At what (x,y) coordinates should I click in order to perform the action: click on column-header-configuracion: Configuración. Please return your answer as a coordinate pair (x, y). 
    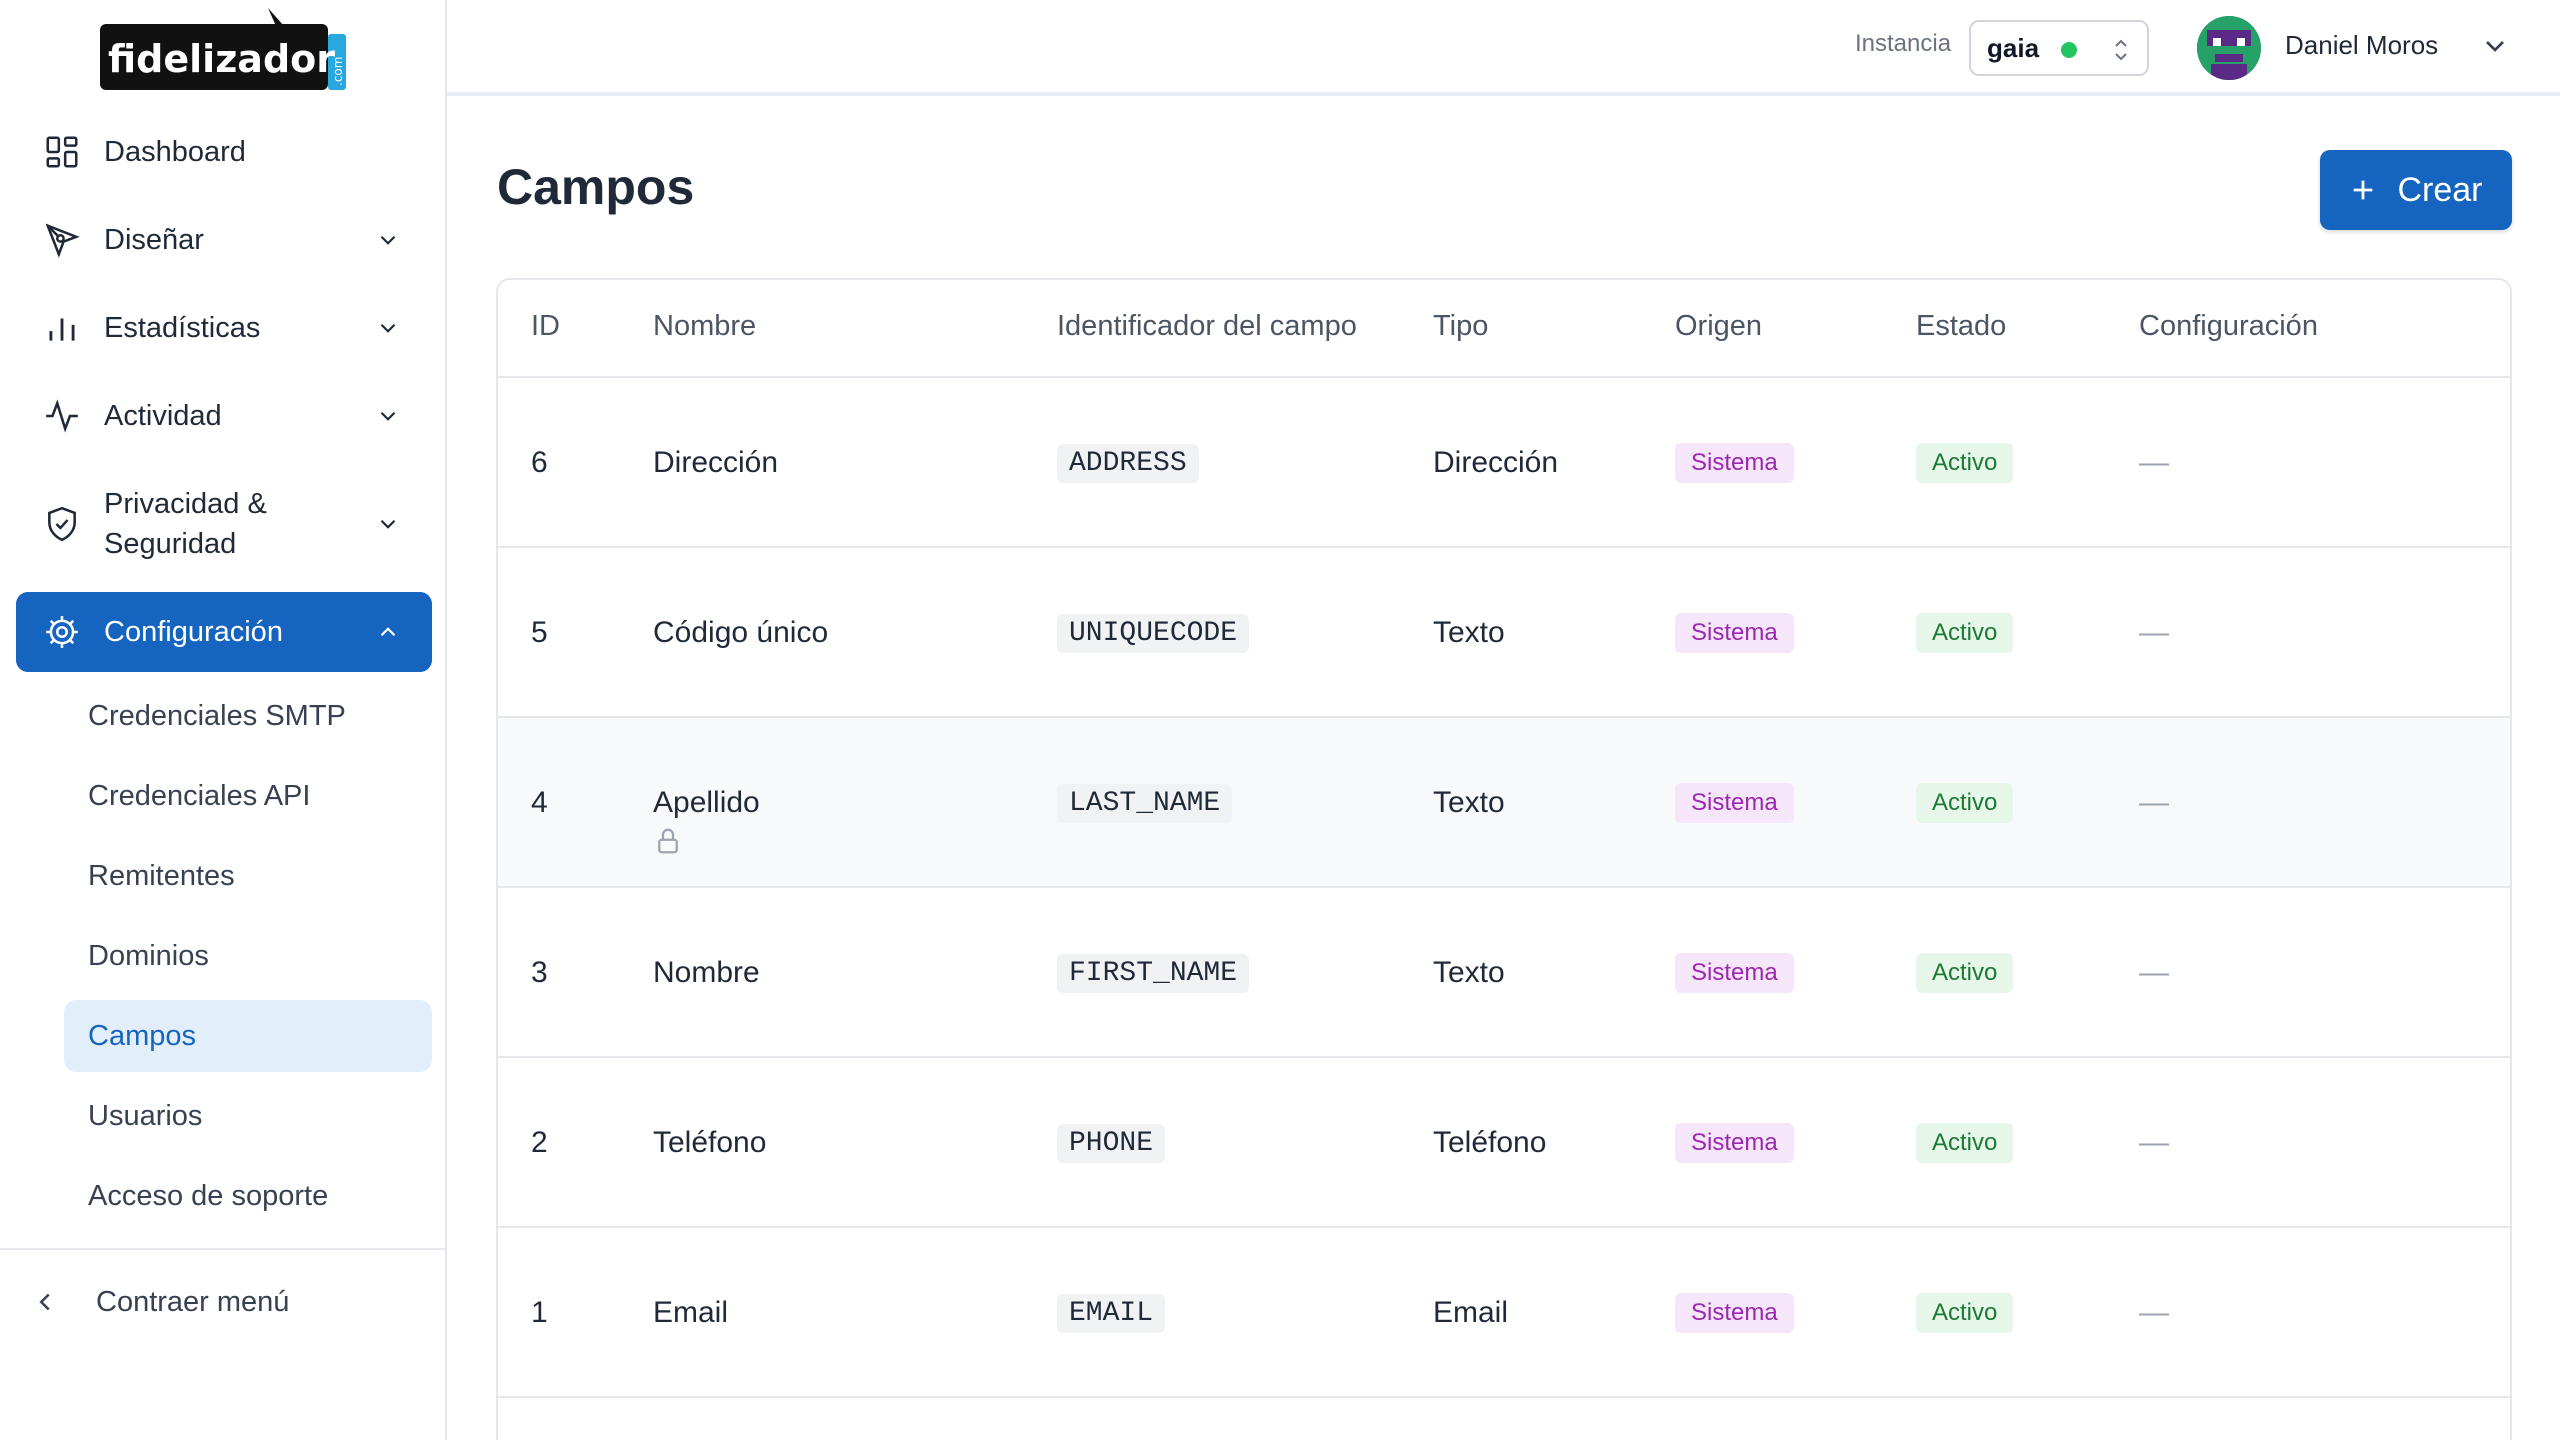
    Looking at the image, I should click on (2228, 326).